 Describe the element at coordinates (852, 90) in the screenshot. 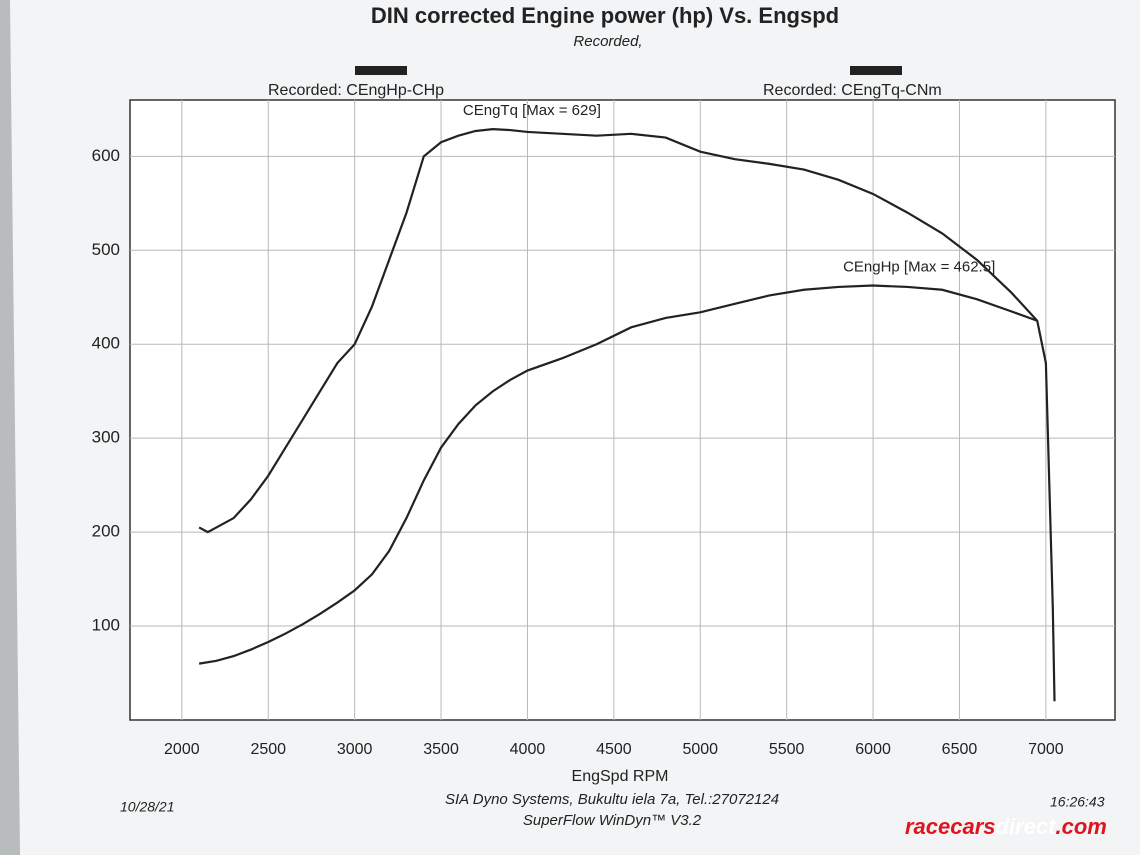

I see `legend-label: Recorded: CEngTq-CNm` at that location.